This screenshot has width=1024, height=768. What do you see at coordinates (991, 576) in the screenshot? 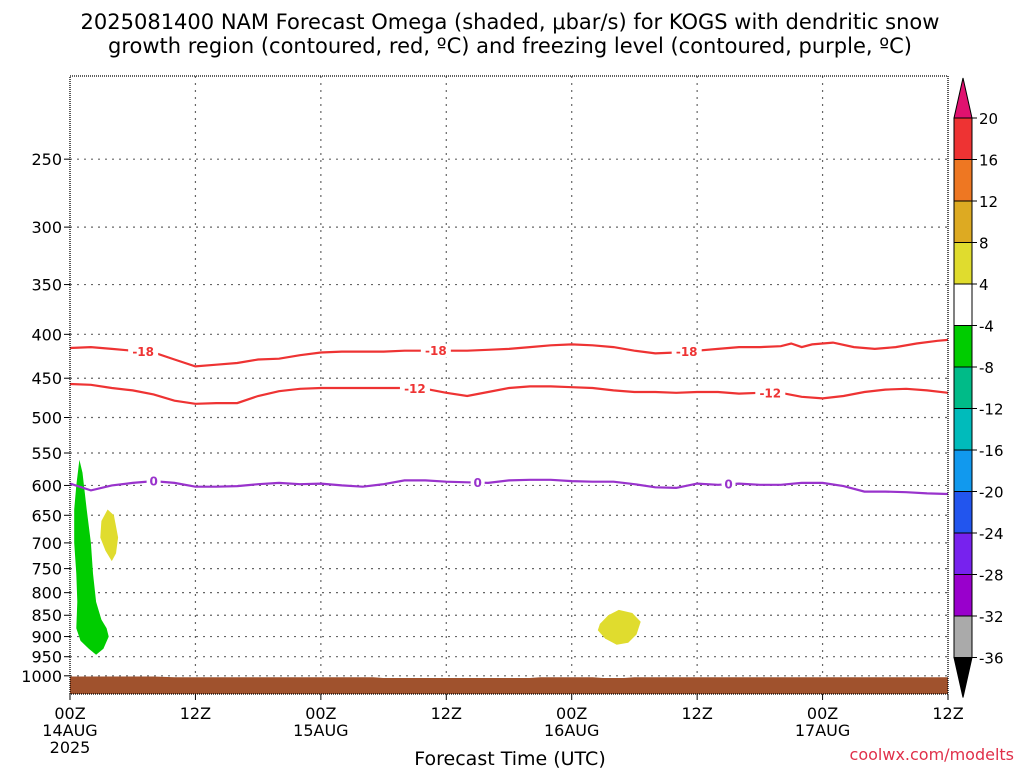
I see `colorbar-tick-label: -28` at bounding box center [991, 576].